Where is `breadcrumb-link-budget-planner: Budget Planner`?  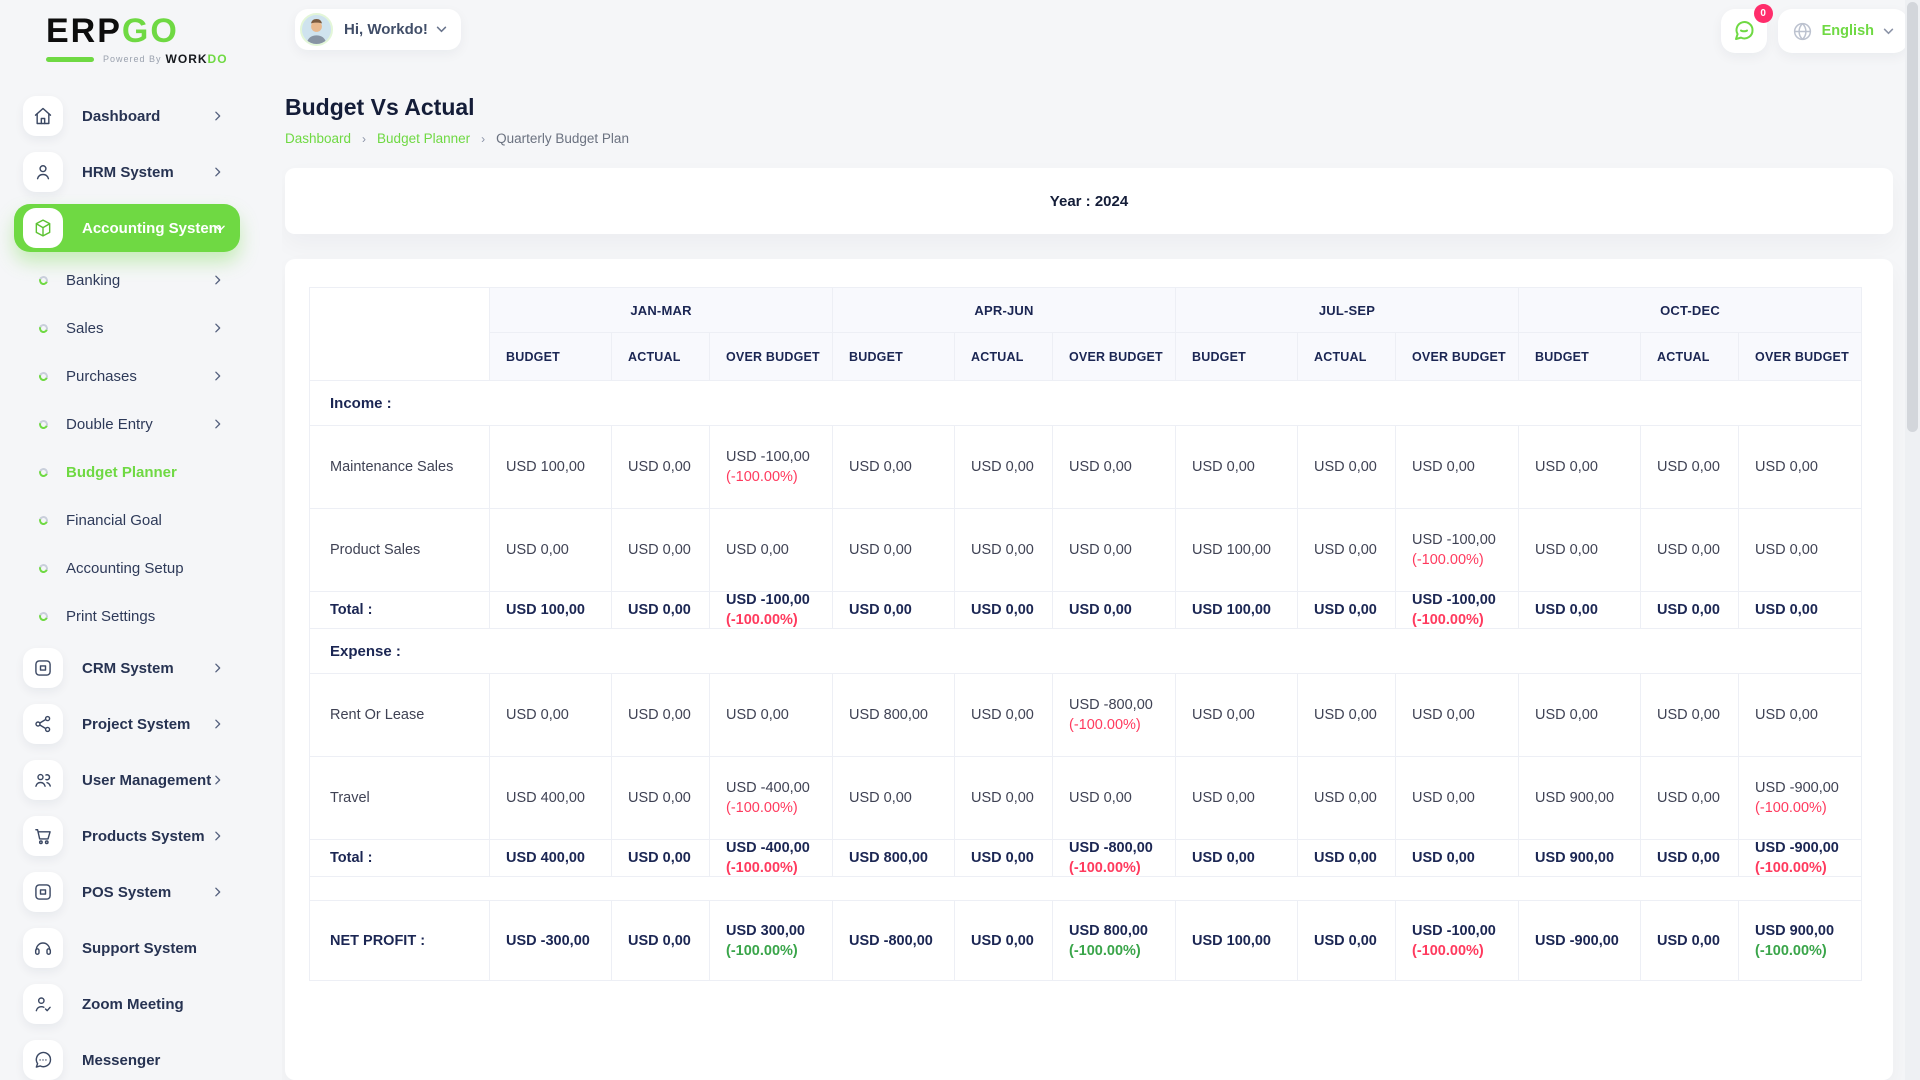 breadcrumb-link-budget-planner: Budget Planner is located at coordinates (424, 138).